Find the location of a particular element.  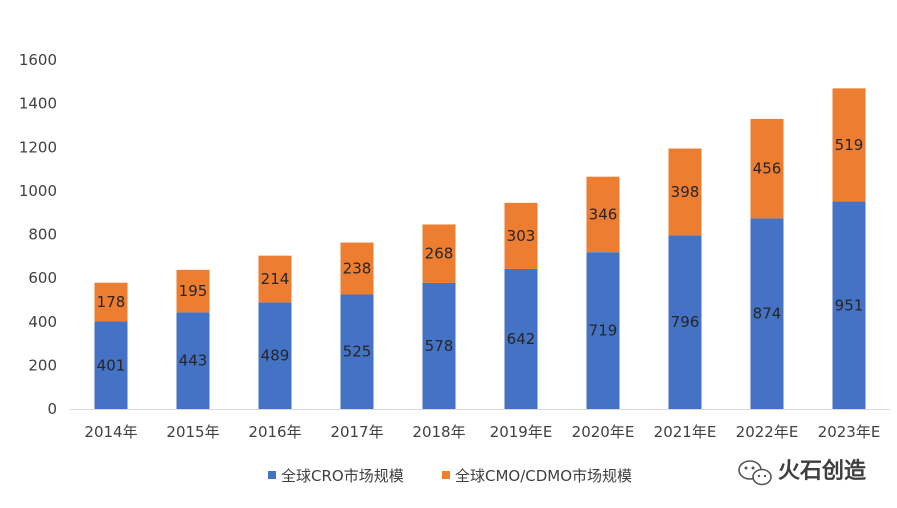

data-label-cmo-cdmo: 519 is located at coordinates (849, 145).